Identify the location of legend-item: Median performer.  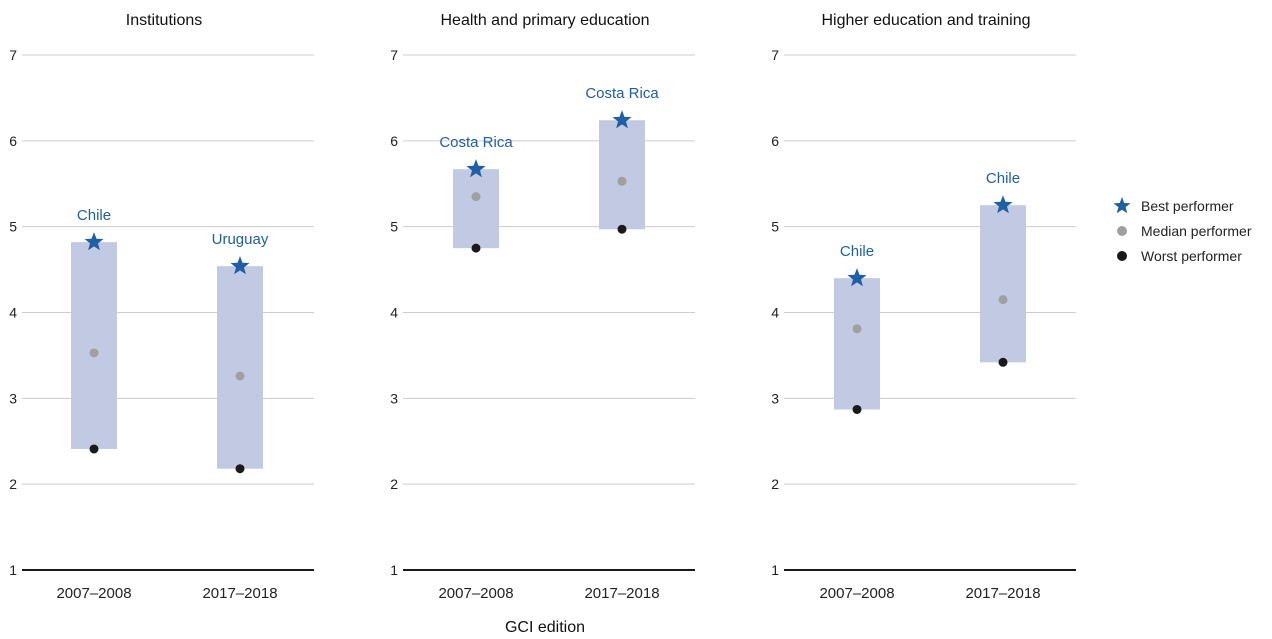
(1184, 231).